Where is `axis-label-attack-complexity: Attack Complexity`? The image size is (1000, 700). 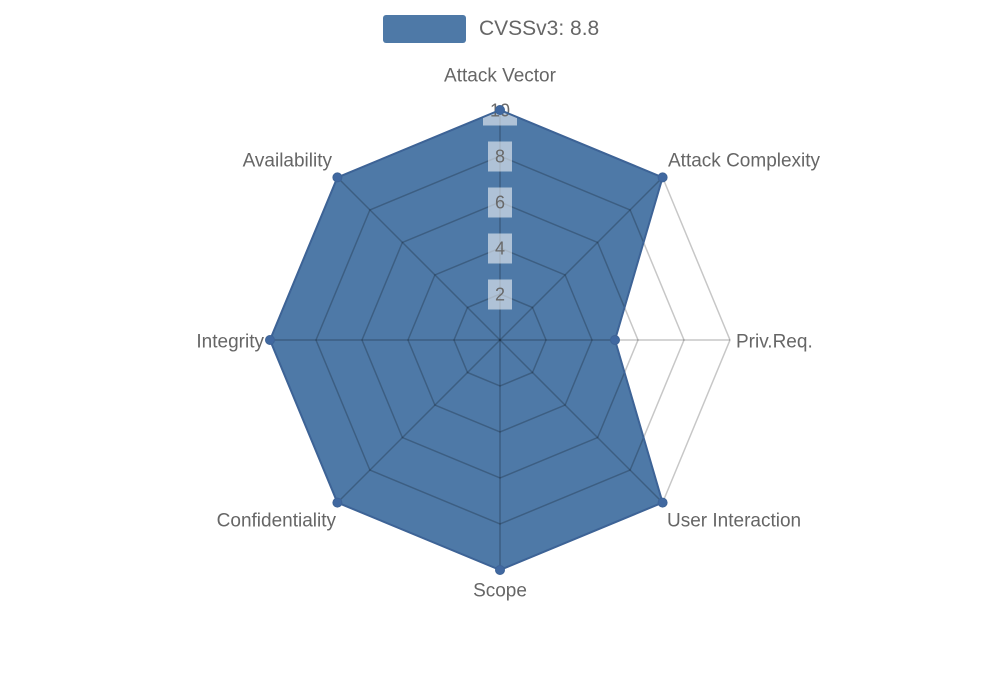
axis-label-attack-complexity: Attack Complexity is located at coordinates (744, 161).